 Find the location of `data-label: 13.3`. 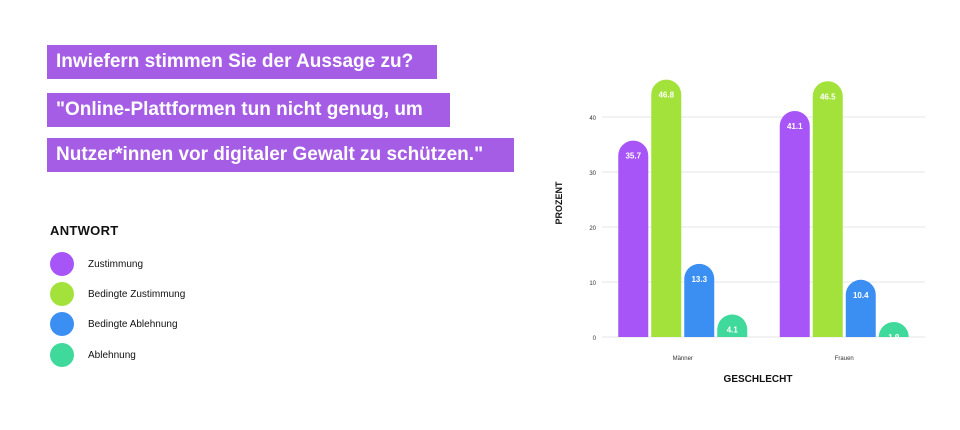

data-label: 13.3 is located at coordinates (699, 279).